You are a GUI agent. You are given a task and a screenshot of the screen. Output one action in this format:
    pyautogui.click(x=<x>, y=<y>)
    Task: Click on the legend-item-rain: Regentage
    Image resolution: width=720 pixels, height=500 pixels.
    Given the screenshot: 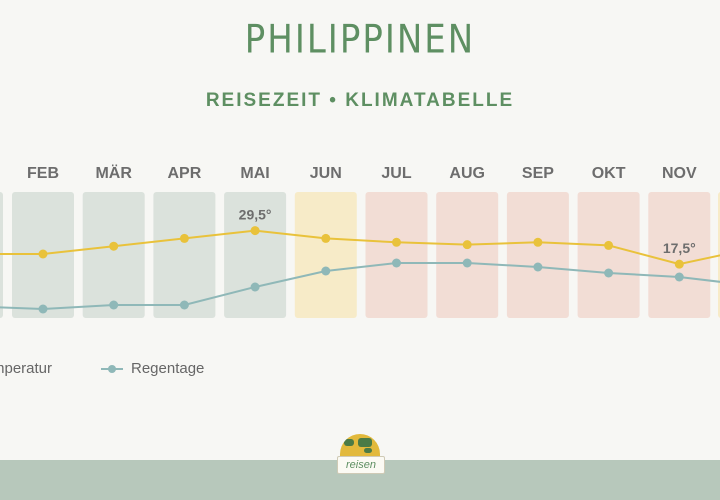 What is the action you would take?
    pyautogui.click(x=152, y=368)
    